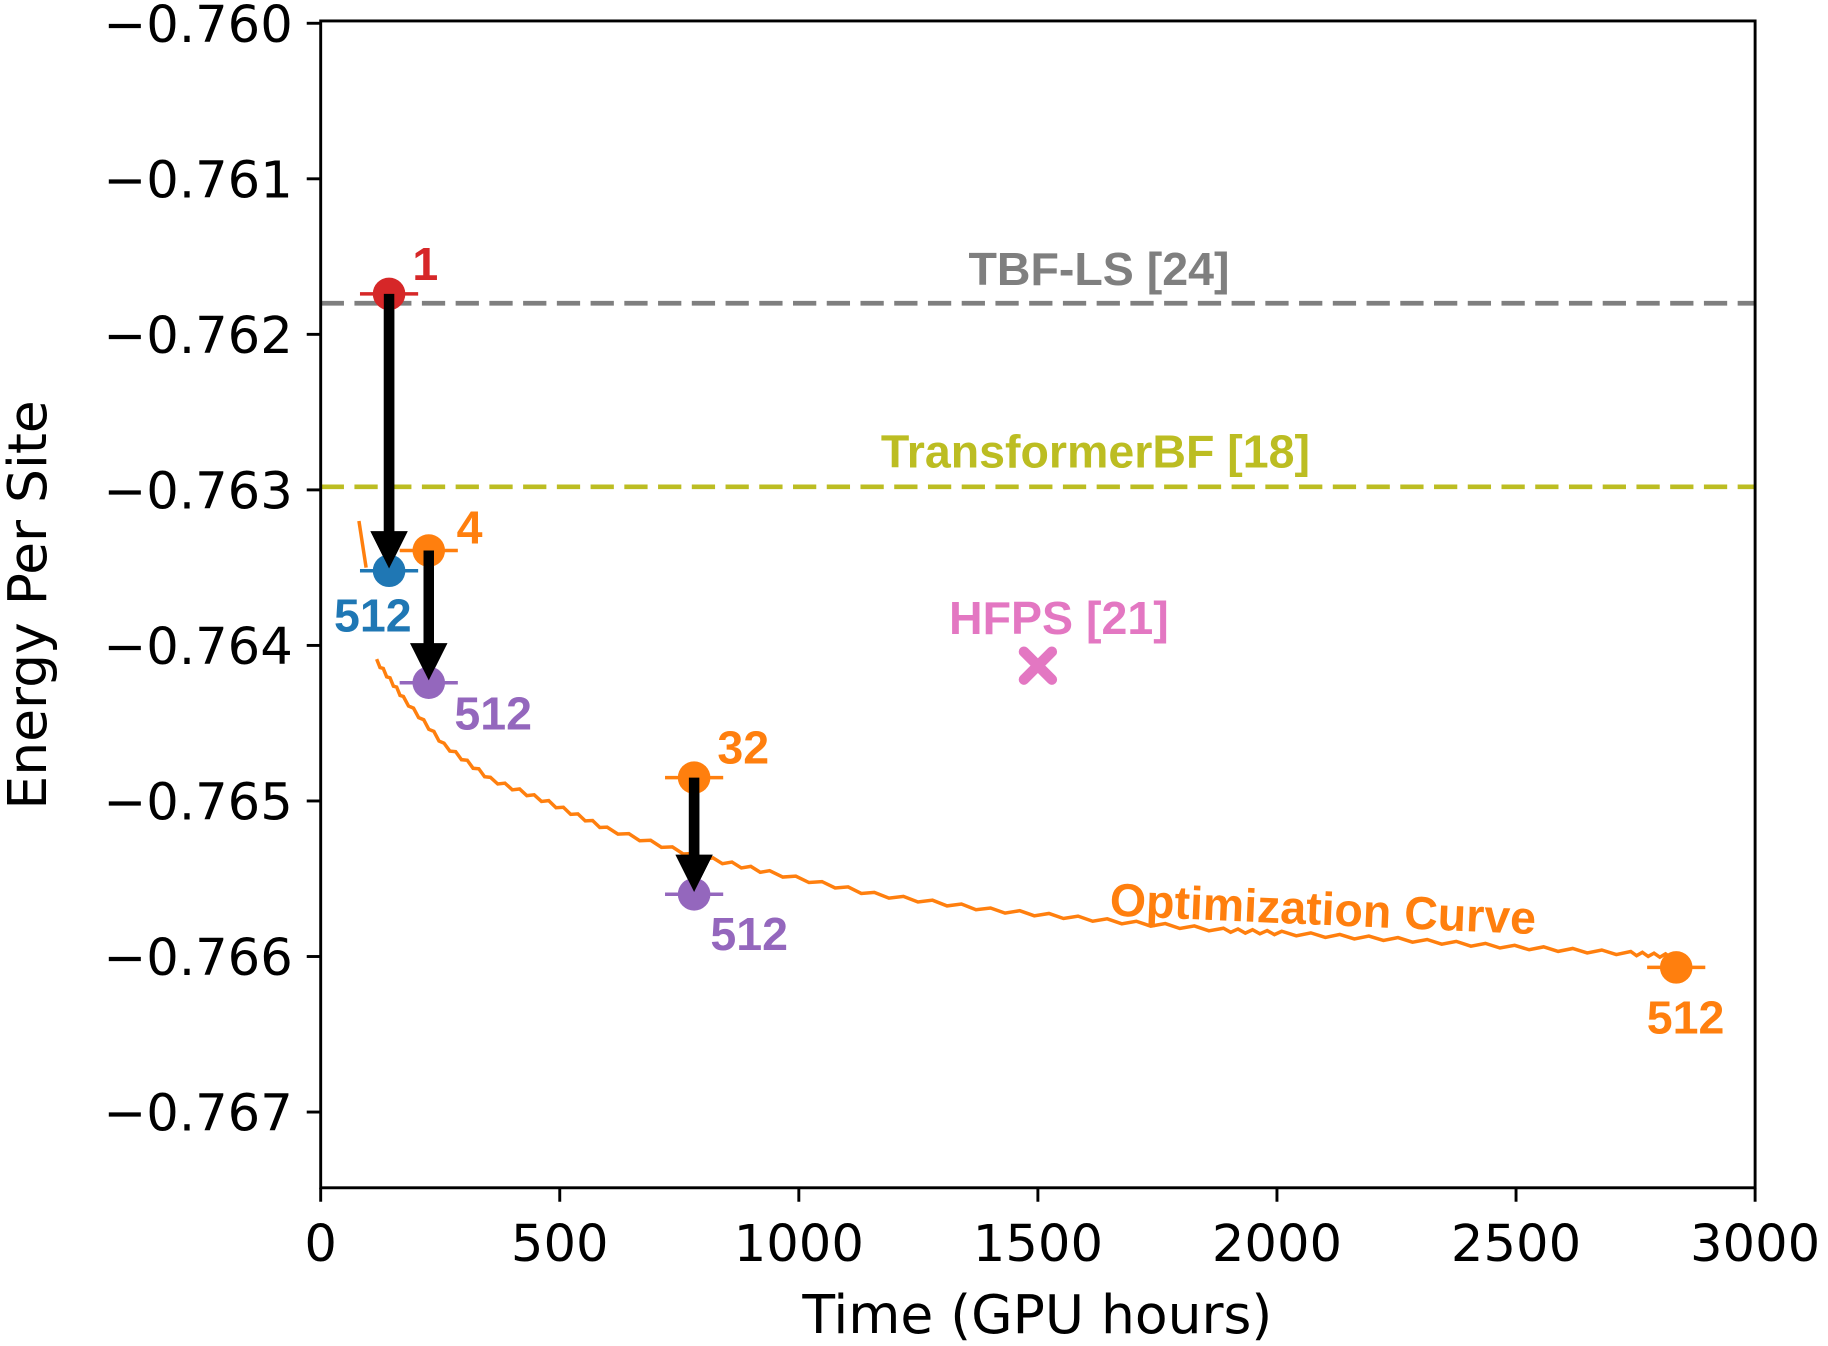 The width and height of the screenshot is (1828, 1346). Describe the element at coordinates (560, 1244) in the screenshot. I see `x-tick-label: 500` at that location.